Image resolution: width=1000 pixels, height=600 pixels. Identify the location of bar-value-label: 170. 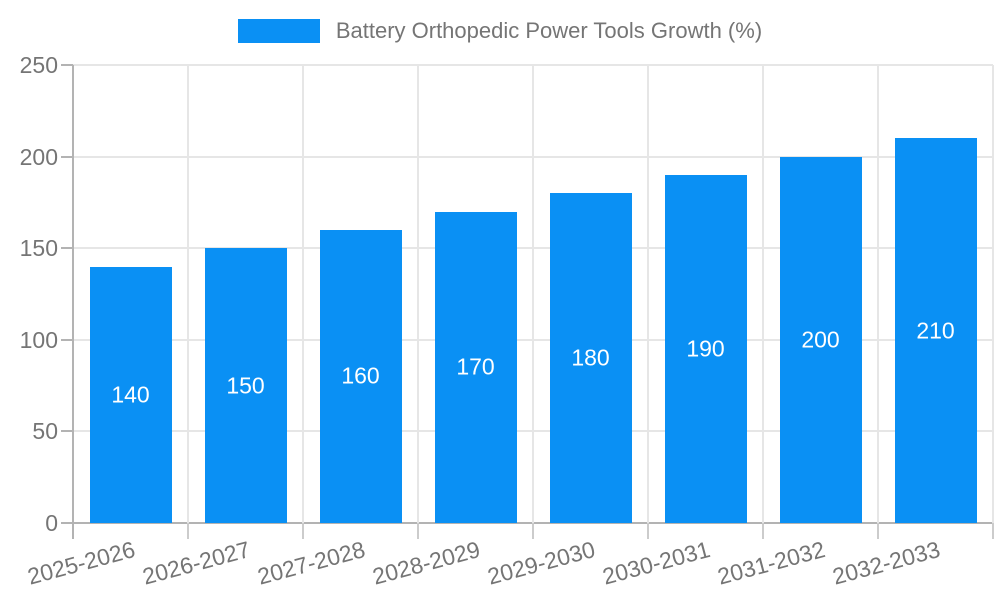
(475, 366).